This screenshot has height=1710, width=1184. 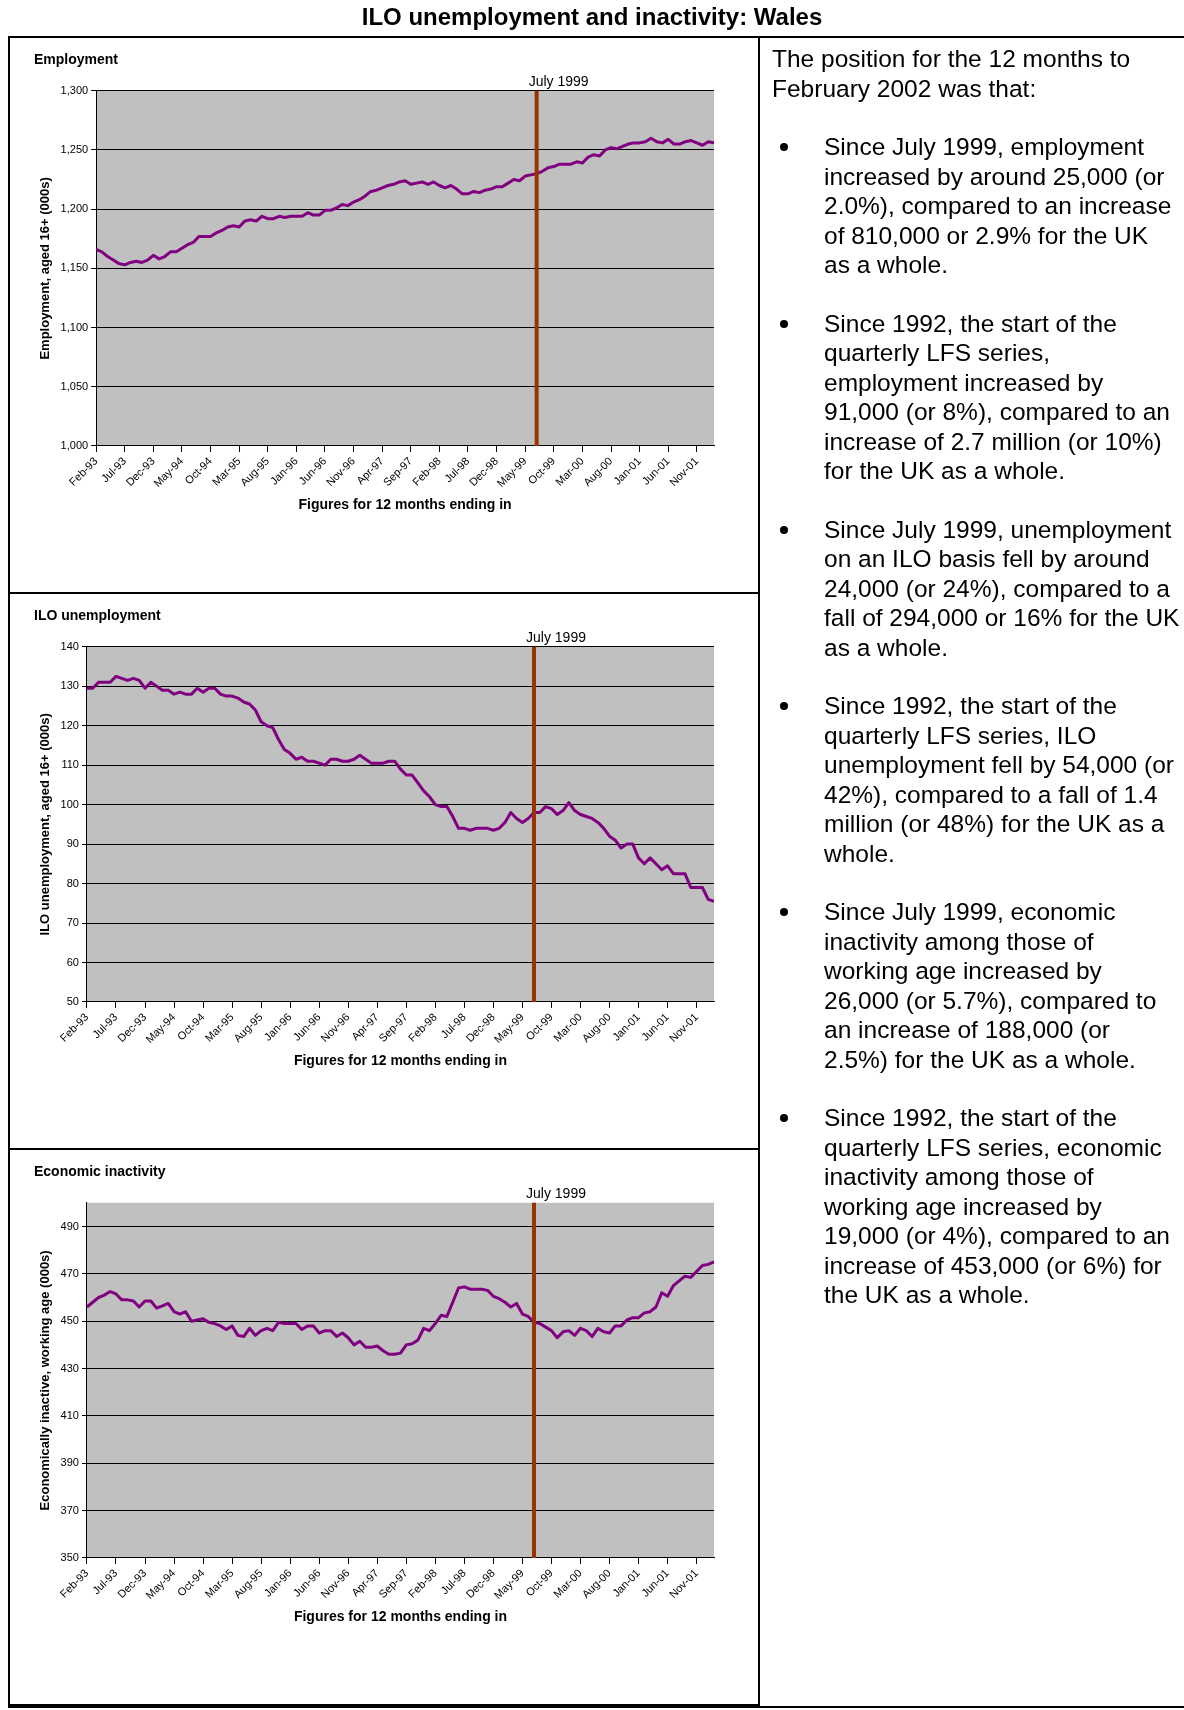 I want to click on text: Since July 1999, employment increased by around 25,000 (or 2.0%), compared to an increase of 810,000 or 2.9% for the UK as a whole., so click(x=998, y=206).